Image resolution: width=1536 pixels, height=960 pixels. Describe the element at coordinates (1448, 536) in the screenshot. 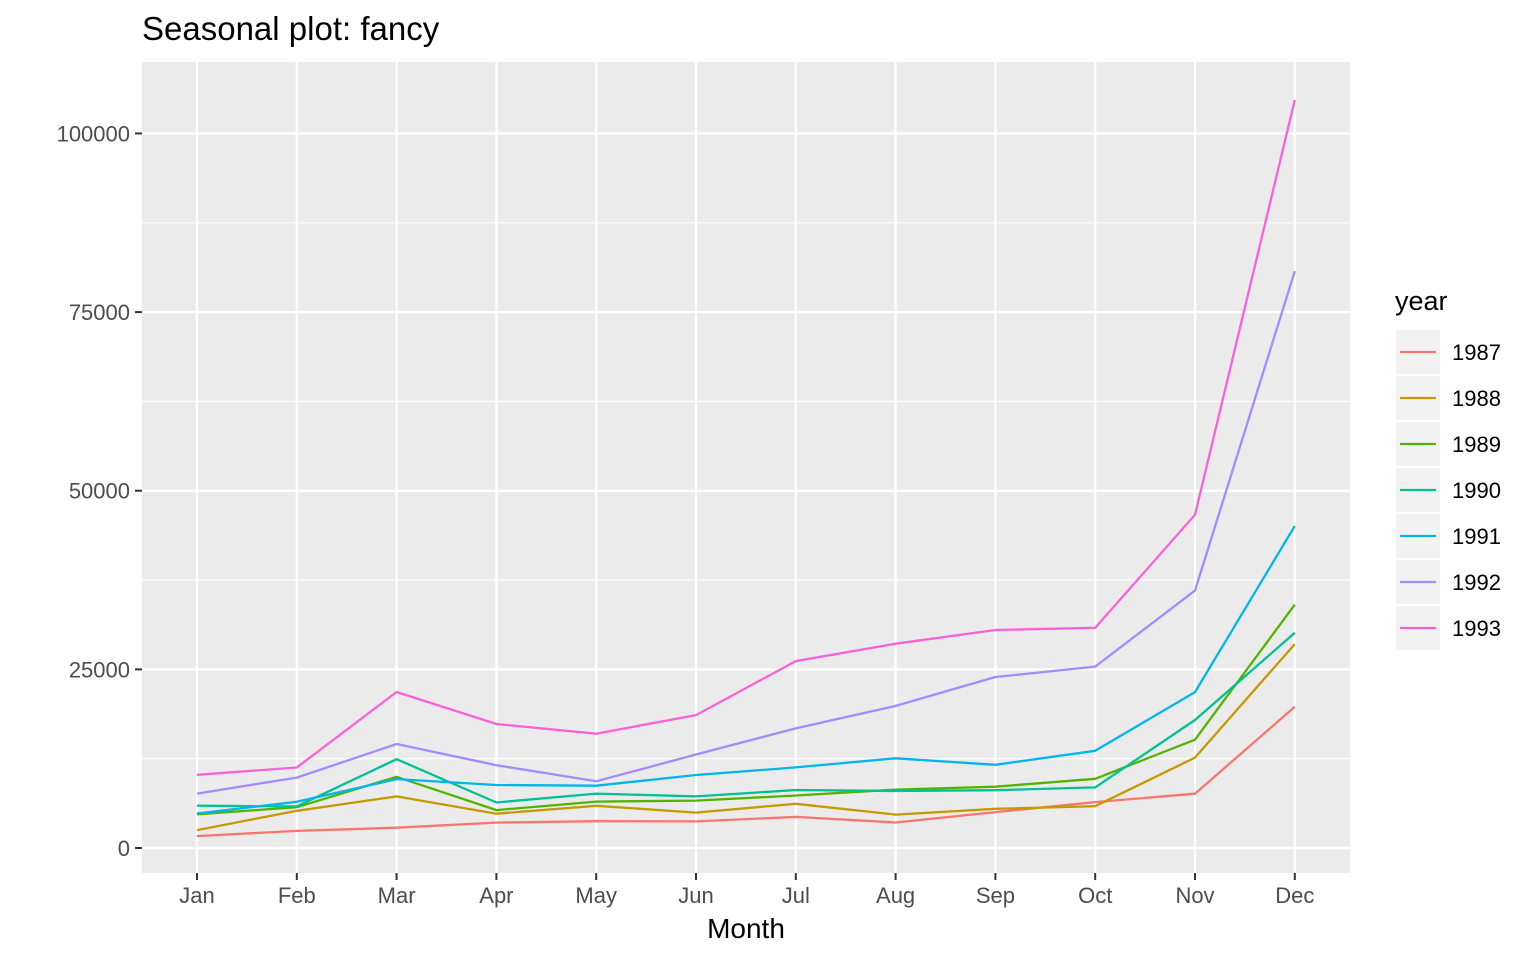

I see `legend-item-1991: 1991` at that location.